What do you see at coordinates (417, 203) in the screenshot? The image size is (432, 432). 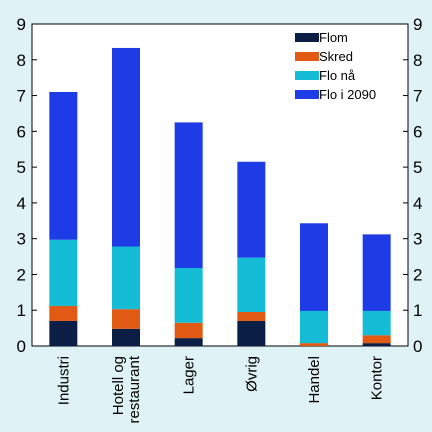 I see `y-tick-label-right: 4` at bounding box center [417, 203].